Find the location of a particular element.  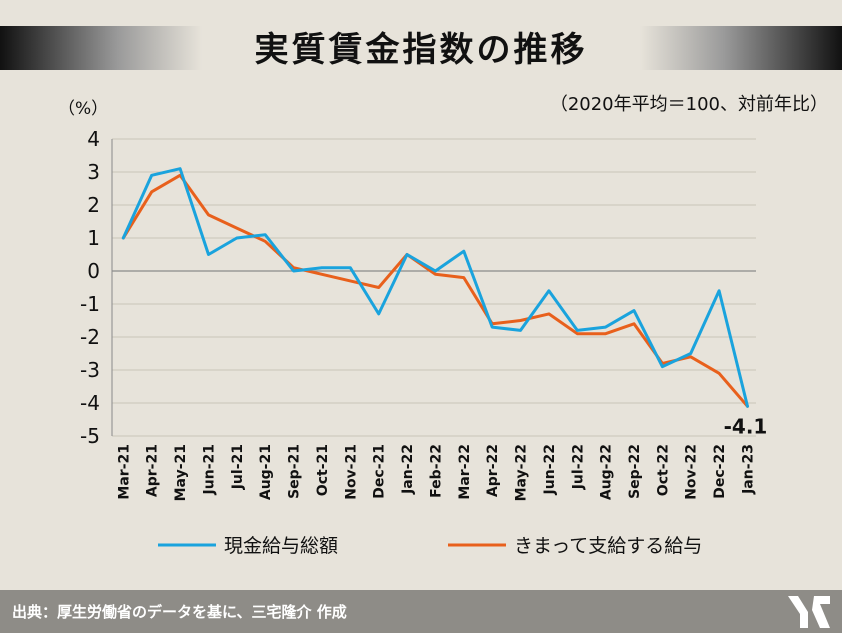

y-tick-label: -1 is located at coordinates (90, 304).